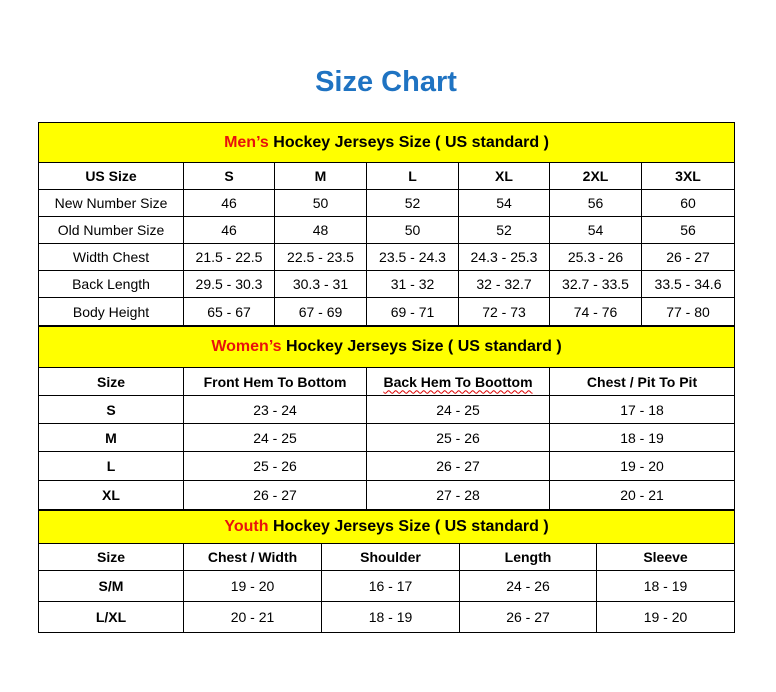  What do you see at coordinates (320, 284) in the screenshot?
I see `table-cell: 30.3 - 31` at bounding box center [320, 284].